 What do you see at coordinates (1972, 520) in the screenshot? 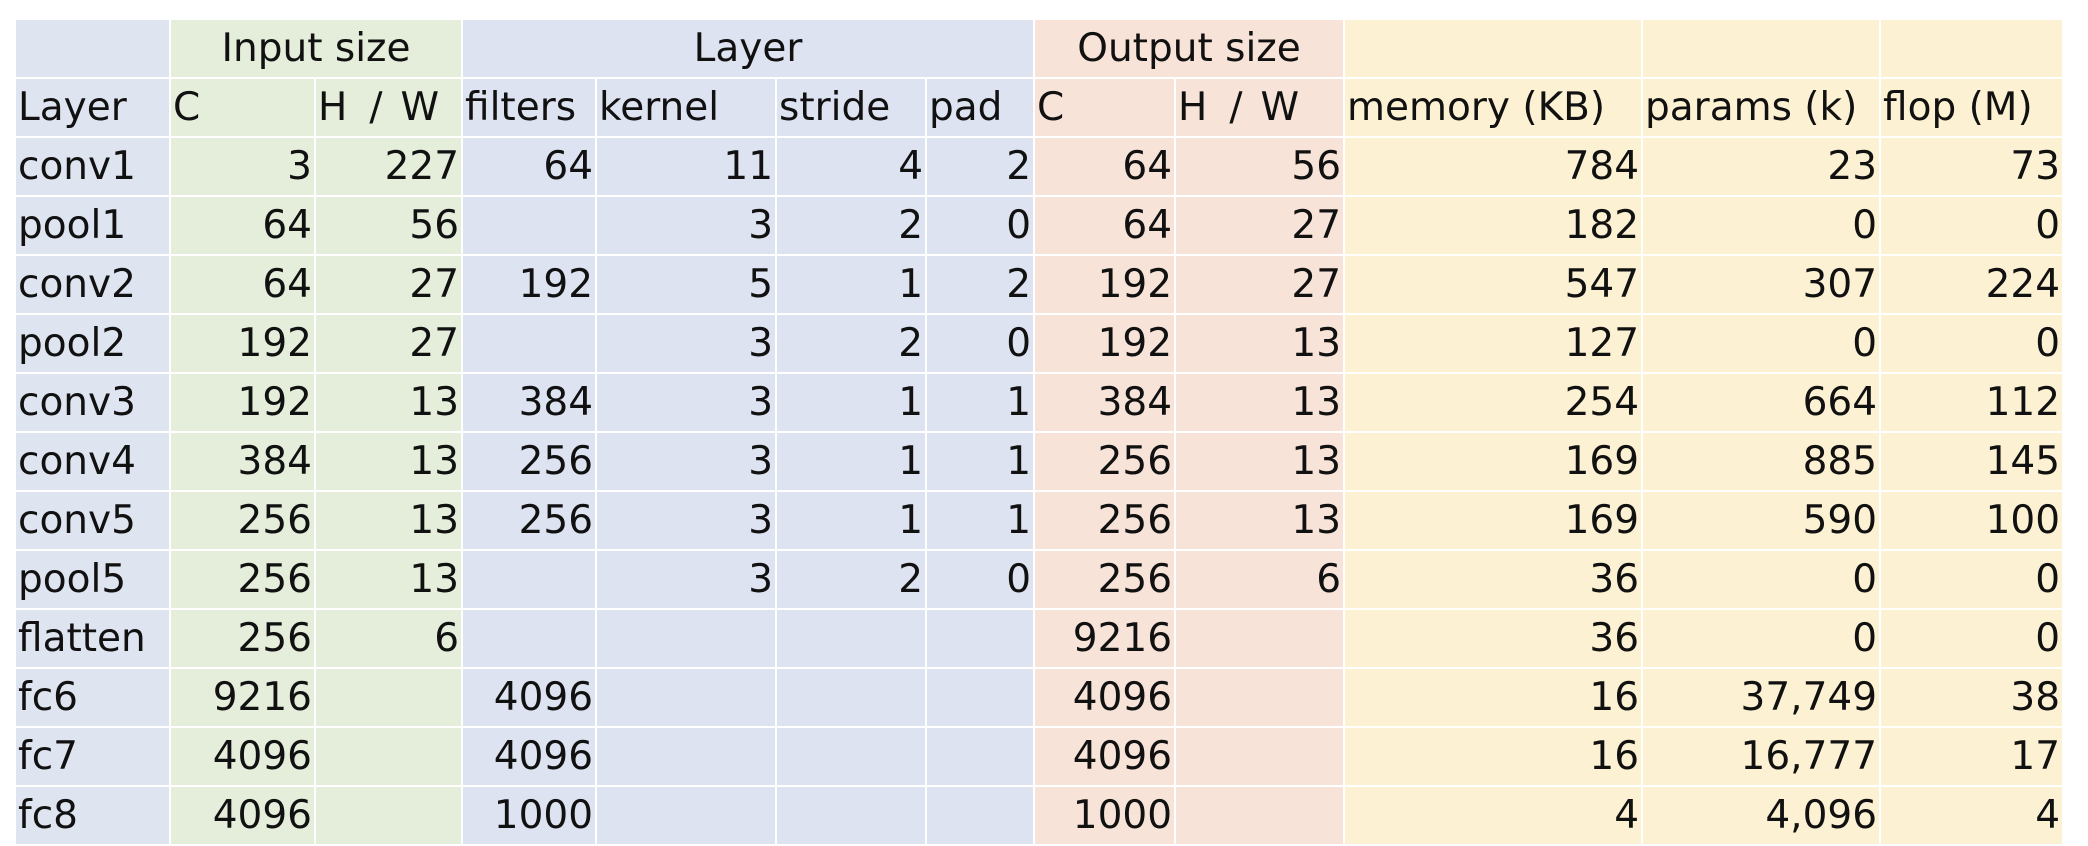
I see `cell-flop: 100` at bounding box center [1972, 520].